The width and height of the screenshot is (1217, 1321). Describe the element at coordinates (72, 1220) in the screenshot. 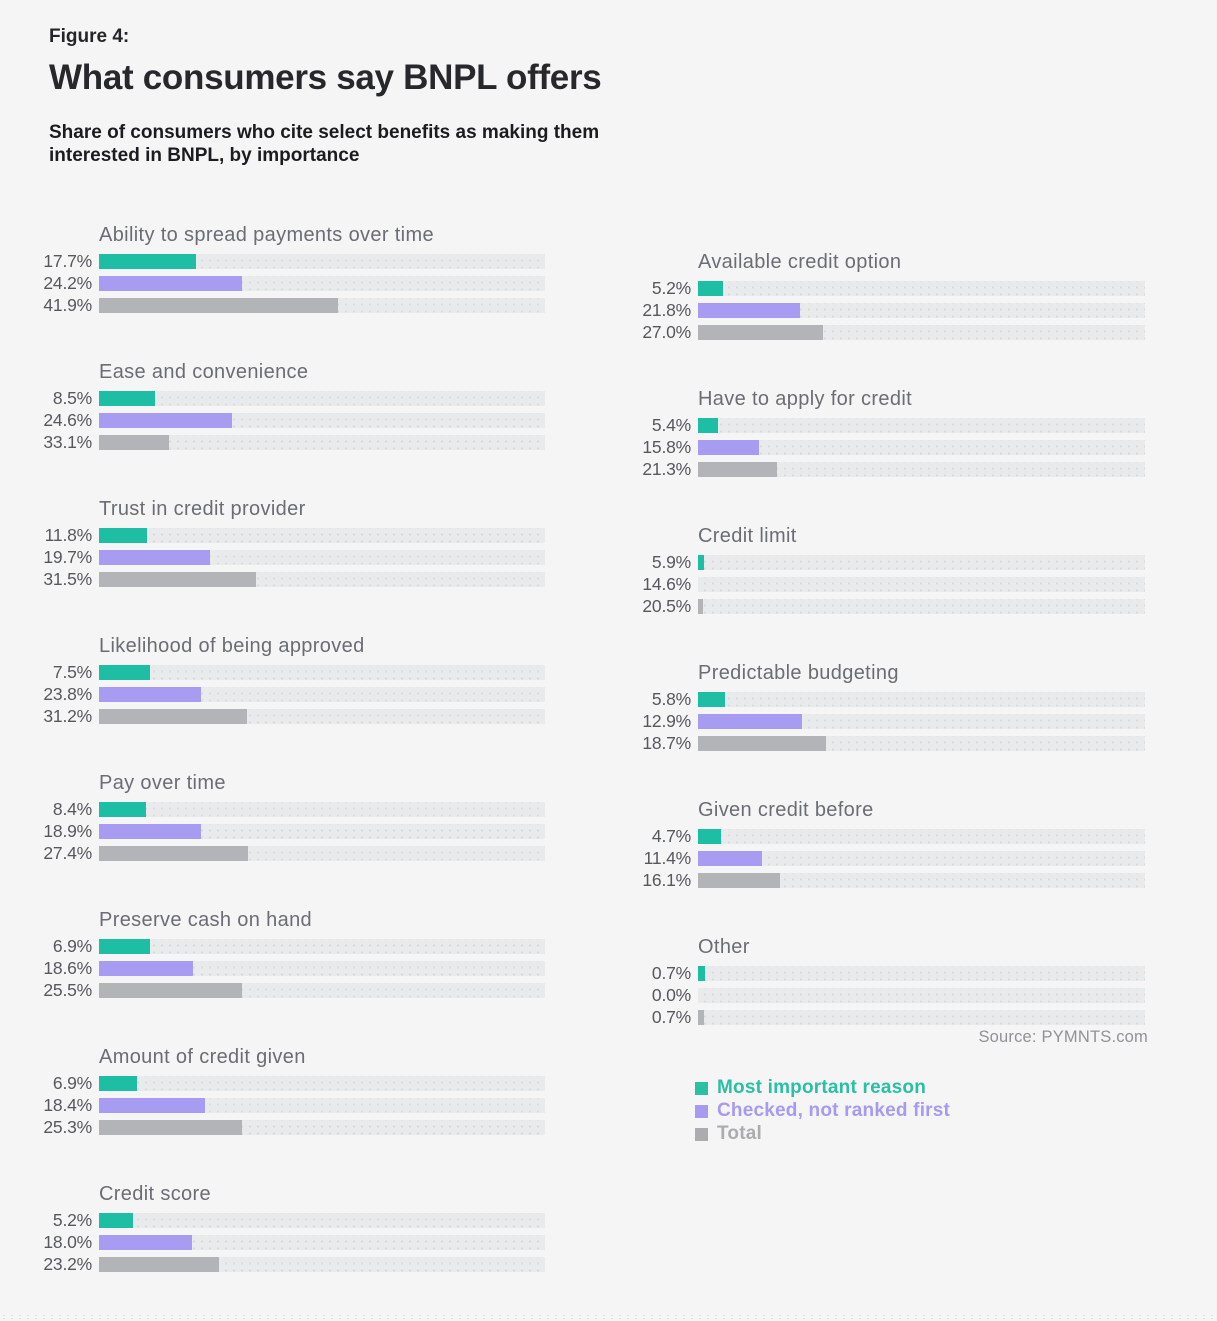

I see `bar-value-label: 5.2%` at that location.